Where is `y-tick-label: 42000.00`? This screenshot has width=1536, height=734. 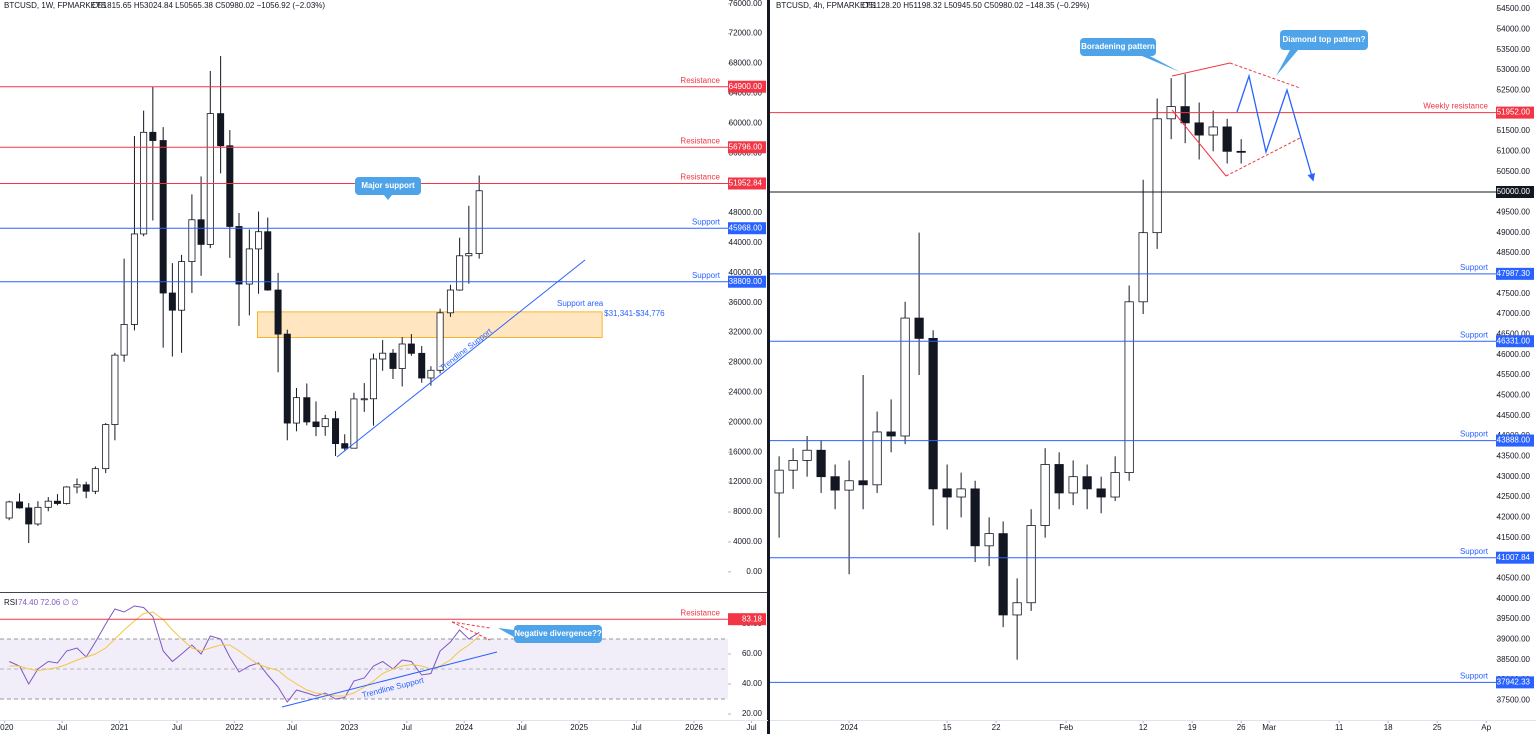
y-tick-label: 42000.00 is located at coordinates (1514, 516).